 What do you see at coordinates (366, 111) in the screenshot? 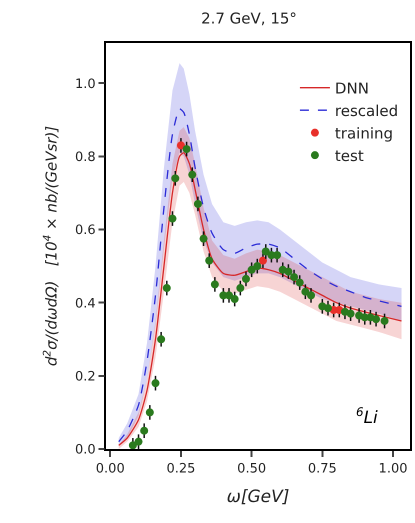
I see `legend-label: rescaled` at bounding box center [366, 111].